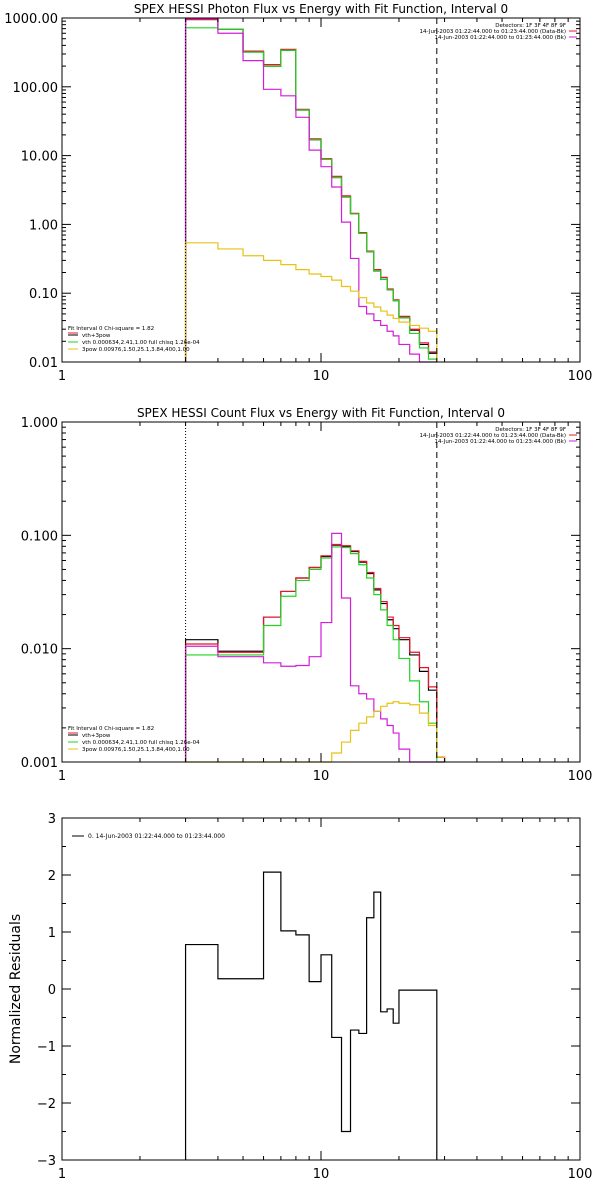 The image size is (600, 1200). Describe the element at coordinates (43, 363) in the screenshot. I see `y-tick-label: 0.01` at that location.